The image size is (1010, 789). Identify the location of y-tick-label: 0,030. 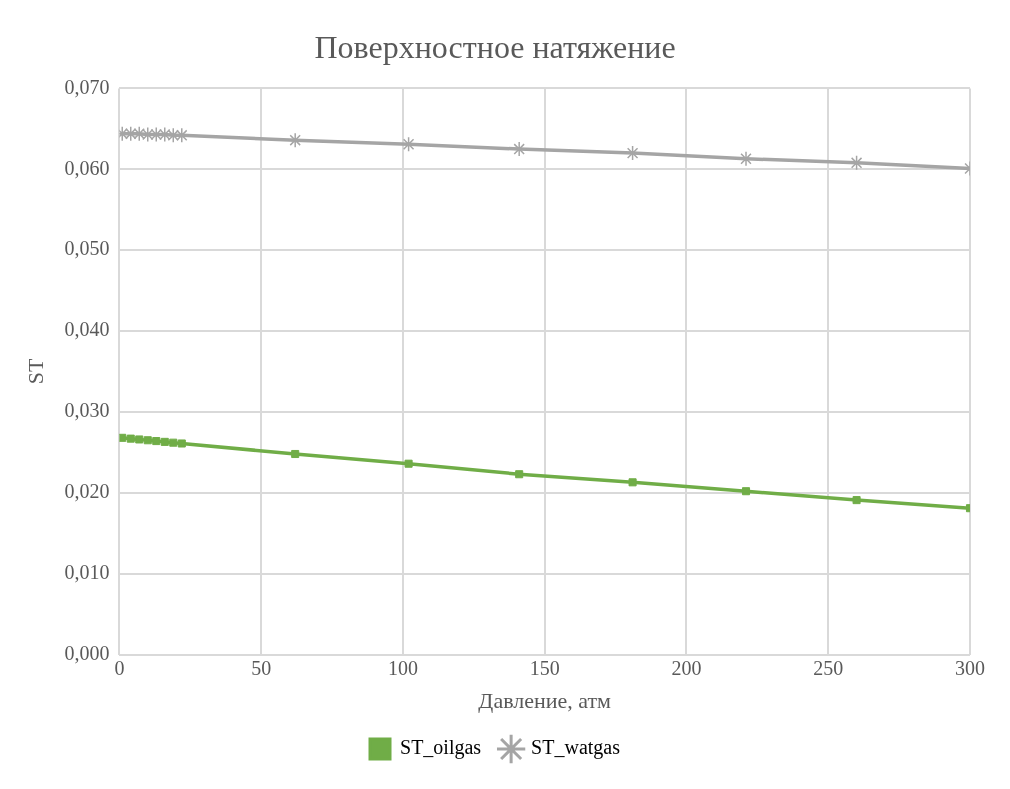
(87, 410).